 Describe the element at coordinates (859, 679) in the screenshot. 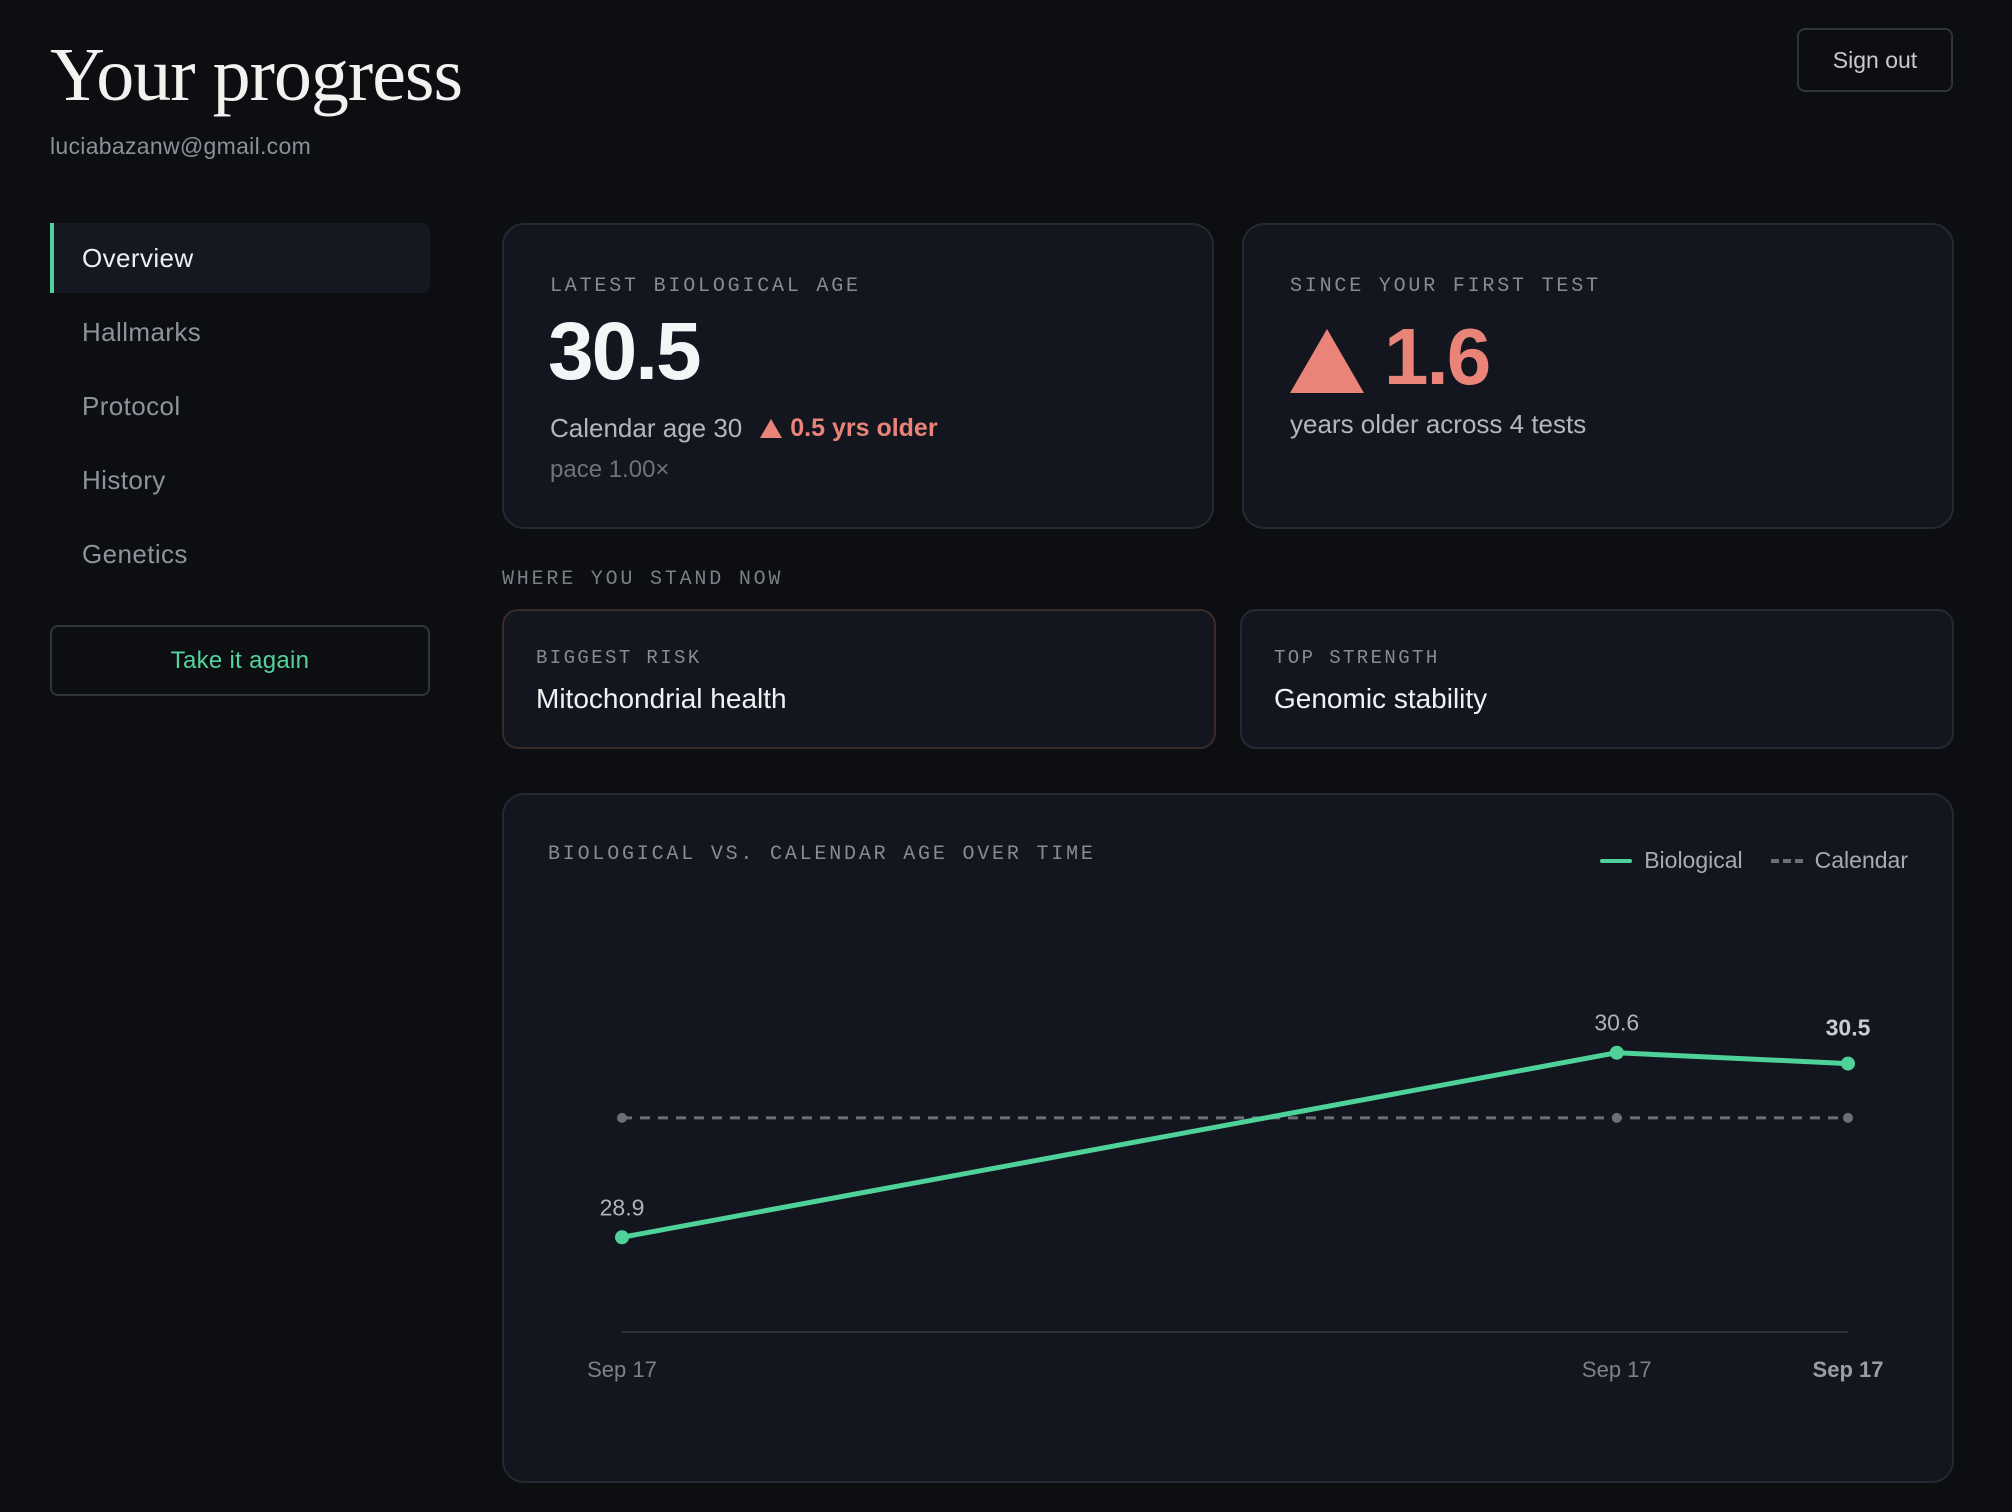

I see `biggest-risk-card: BIGGEST RISK Mitochondrial health` at that location.